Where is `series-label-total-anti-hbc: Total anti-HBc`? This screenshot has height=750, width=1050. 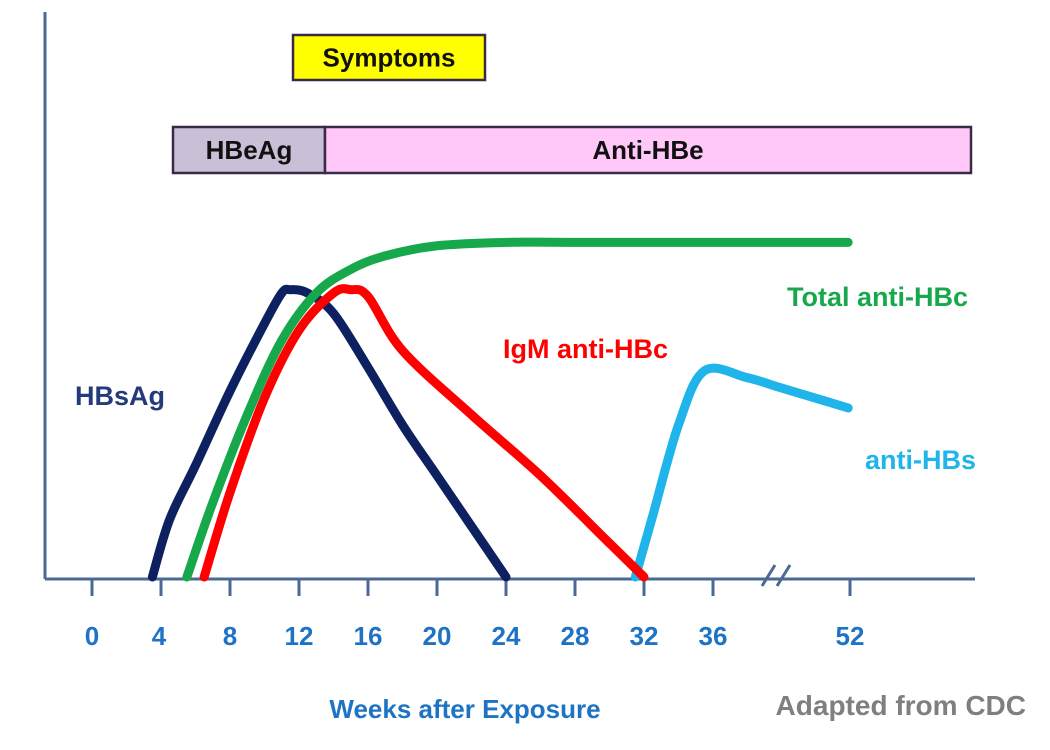 series-label-total-anti-hbc: Total anti-HBc is located at coordinates (877, 297).